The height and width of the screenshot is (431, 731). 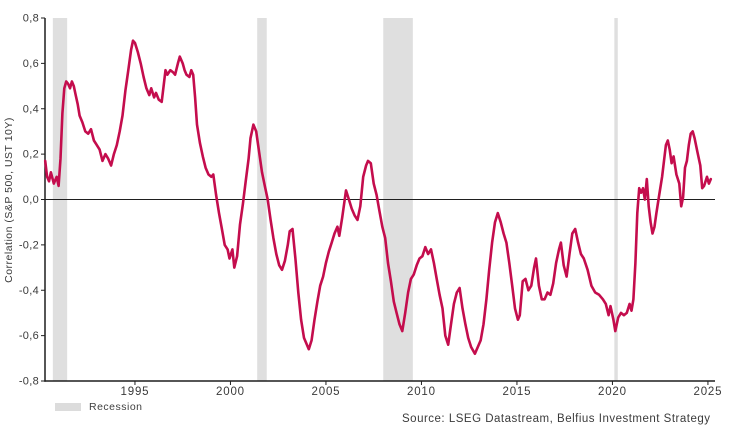 I want to click on y-tick-label: 0,8, so click(x=31, y=19).